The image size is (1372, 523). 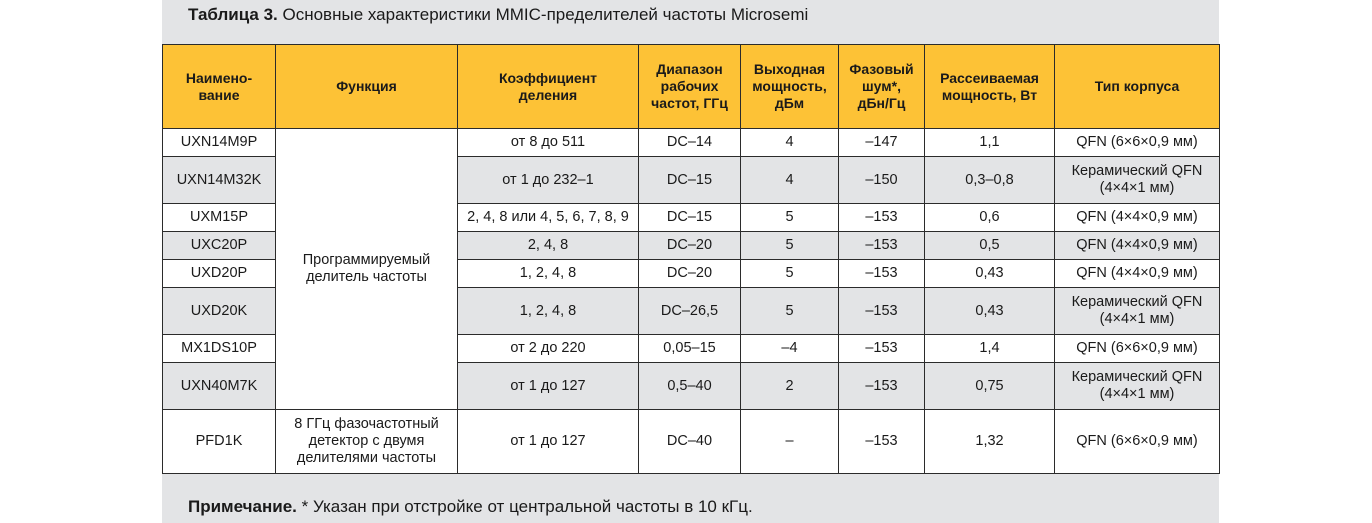 What do you see at coordinates (881, 180) in the screenshot?
I see `cell-noise: –150` at bounding box center [881, 180].